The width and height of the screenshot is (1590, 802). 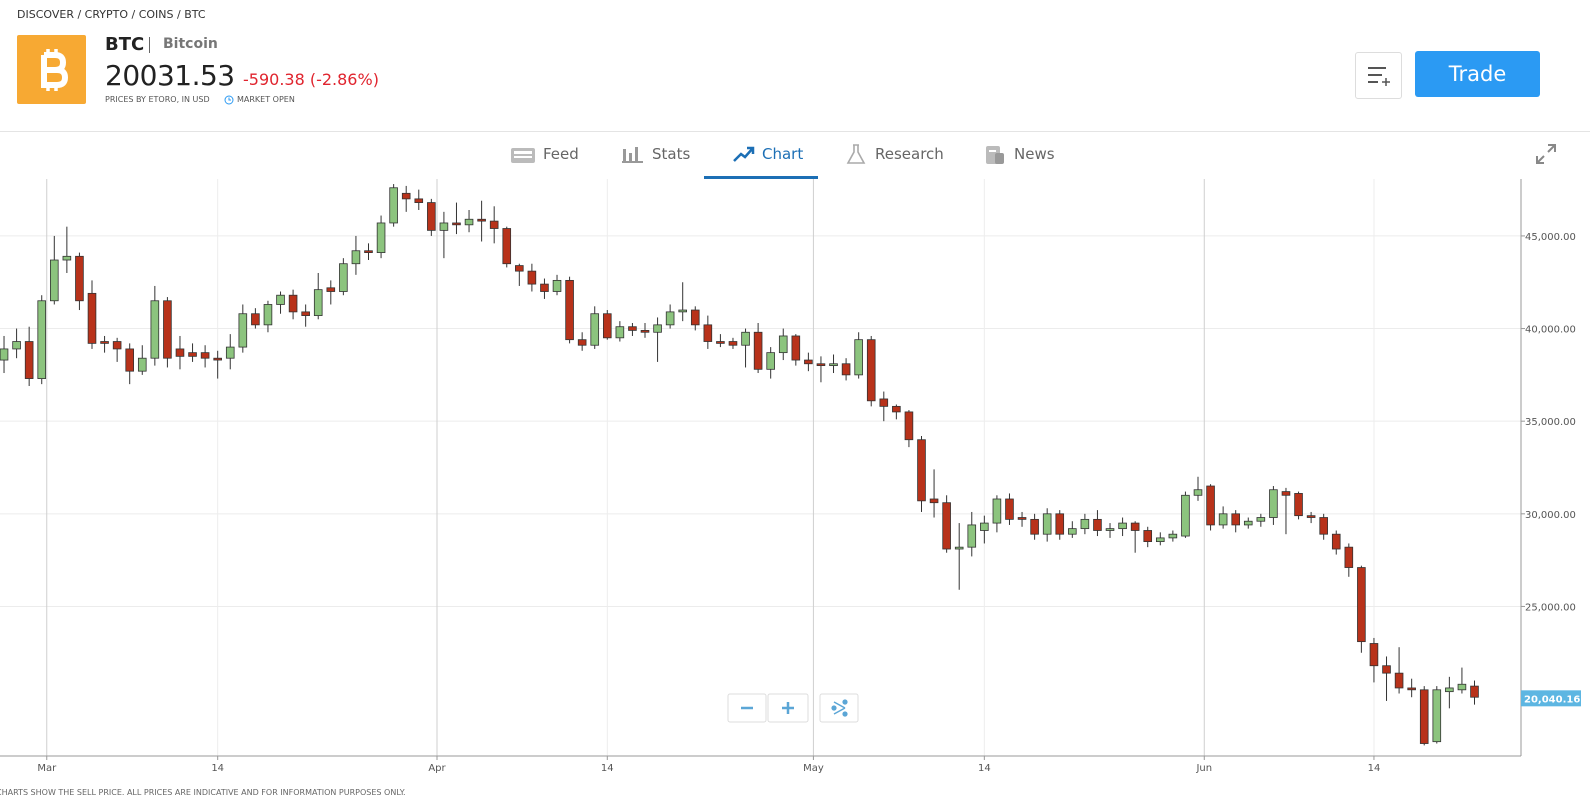 What do you see at coordinates (1477, 74) in the screenshot?
I see `trade-button: Trade` at bounding box center [1477, 74].